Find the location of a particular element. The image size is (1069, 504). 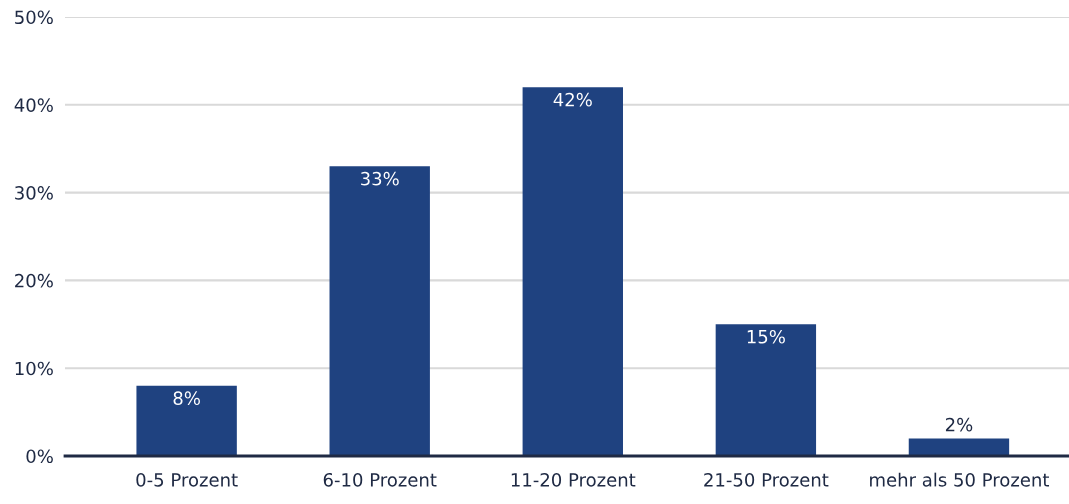

data-label: 8% is located at coordinates (186, 398).